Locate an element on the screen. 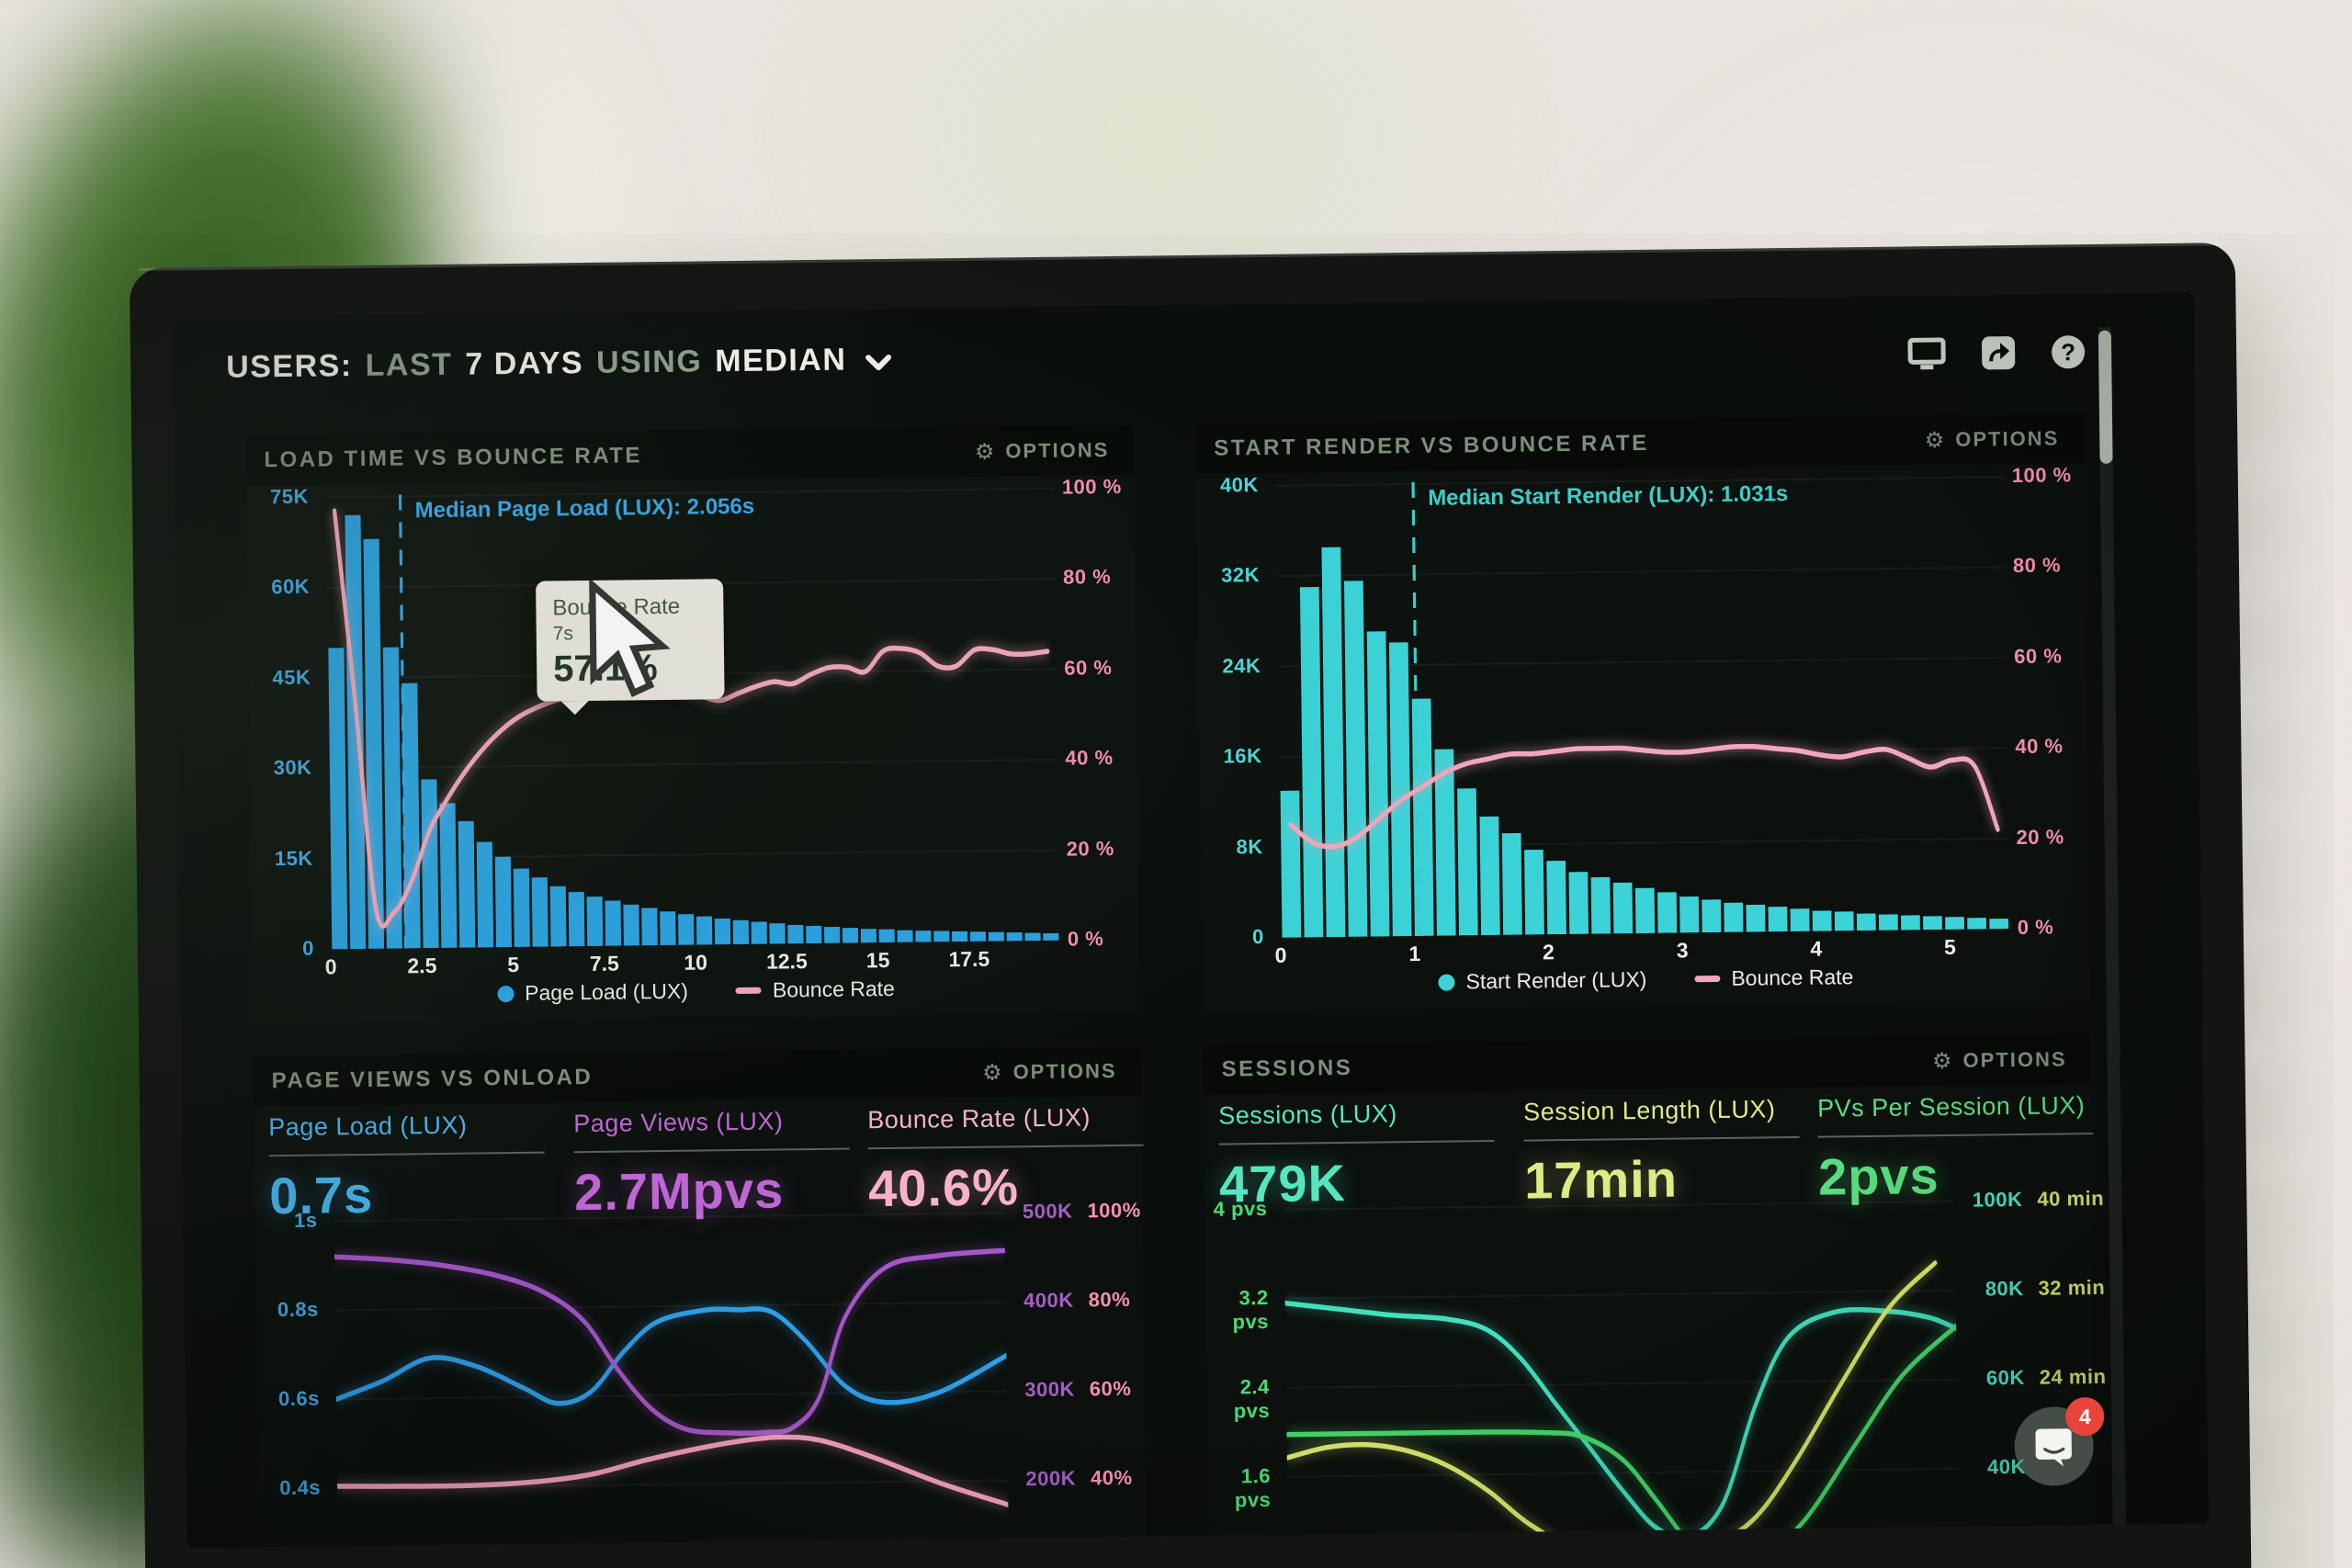 This screenshot has height=1568, width=2352. axis-tick-label: 80 % is located at coordinates (1087, 577).